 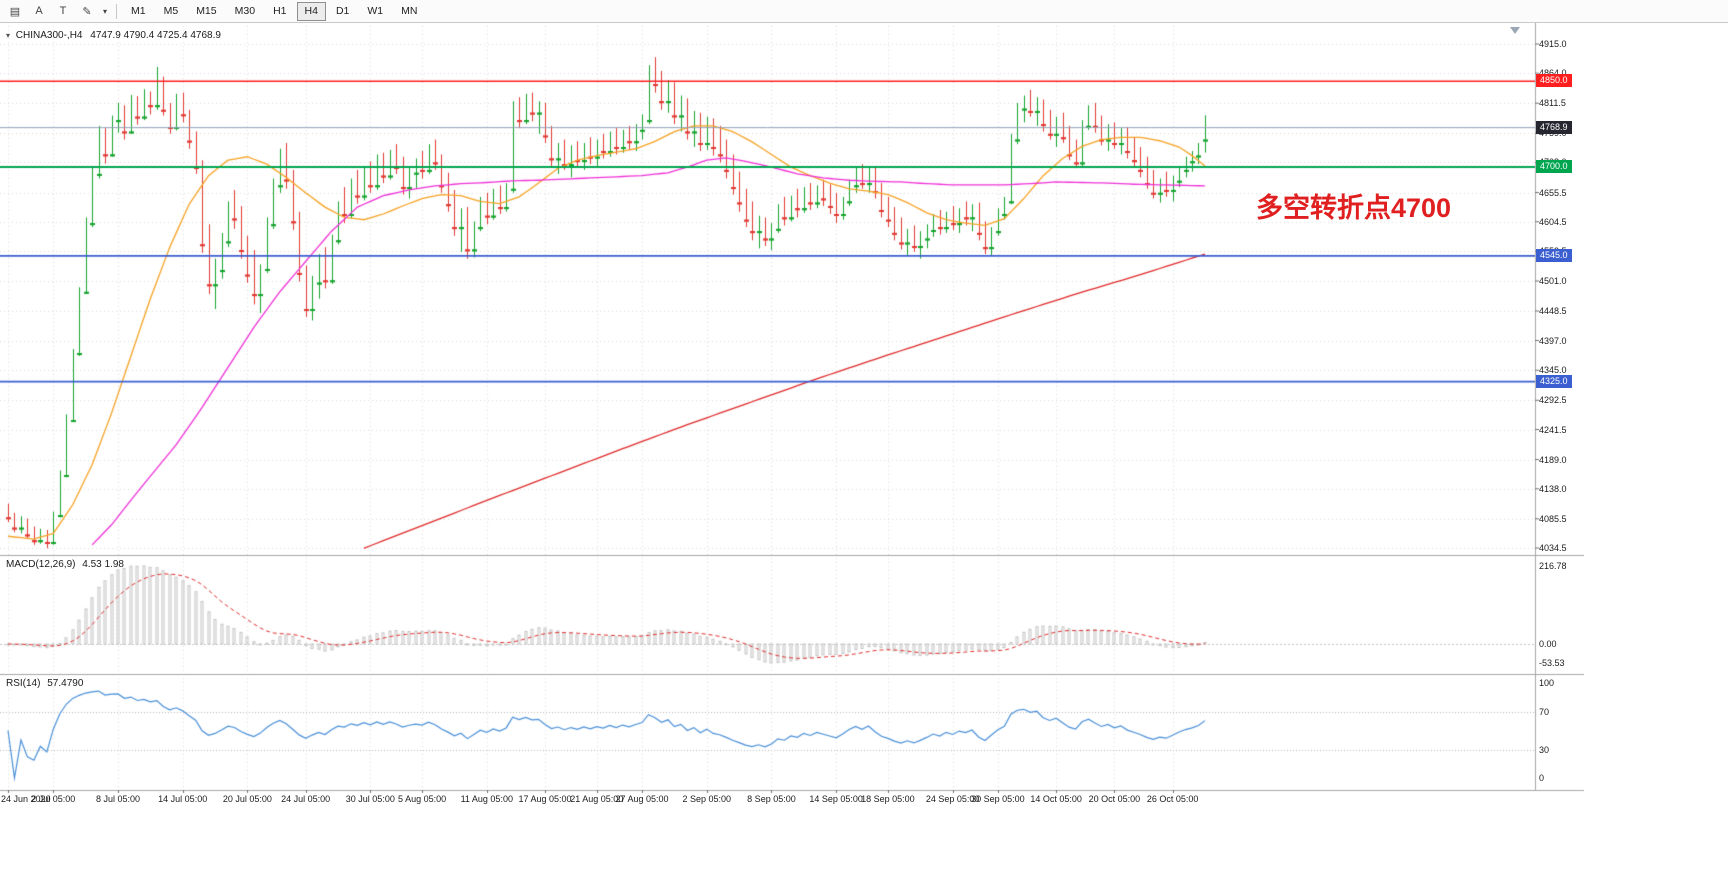 What do you see at coordinates (1553, 400) in the screenshot?
I see `price-axis-label: 4292.5` at bounding box center [1553, 400].